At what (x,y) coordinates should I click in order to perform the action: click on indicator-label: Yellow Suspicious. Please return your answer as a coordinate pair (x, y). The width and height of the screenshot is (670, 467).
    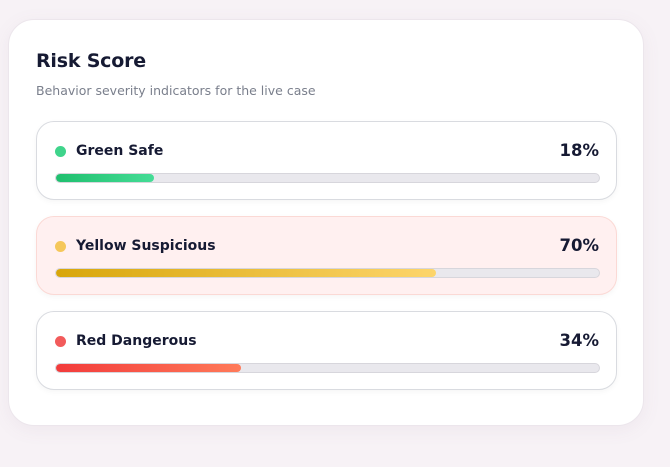
    Looking at the image, I should click on (146, 246).